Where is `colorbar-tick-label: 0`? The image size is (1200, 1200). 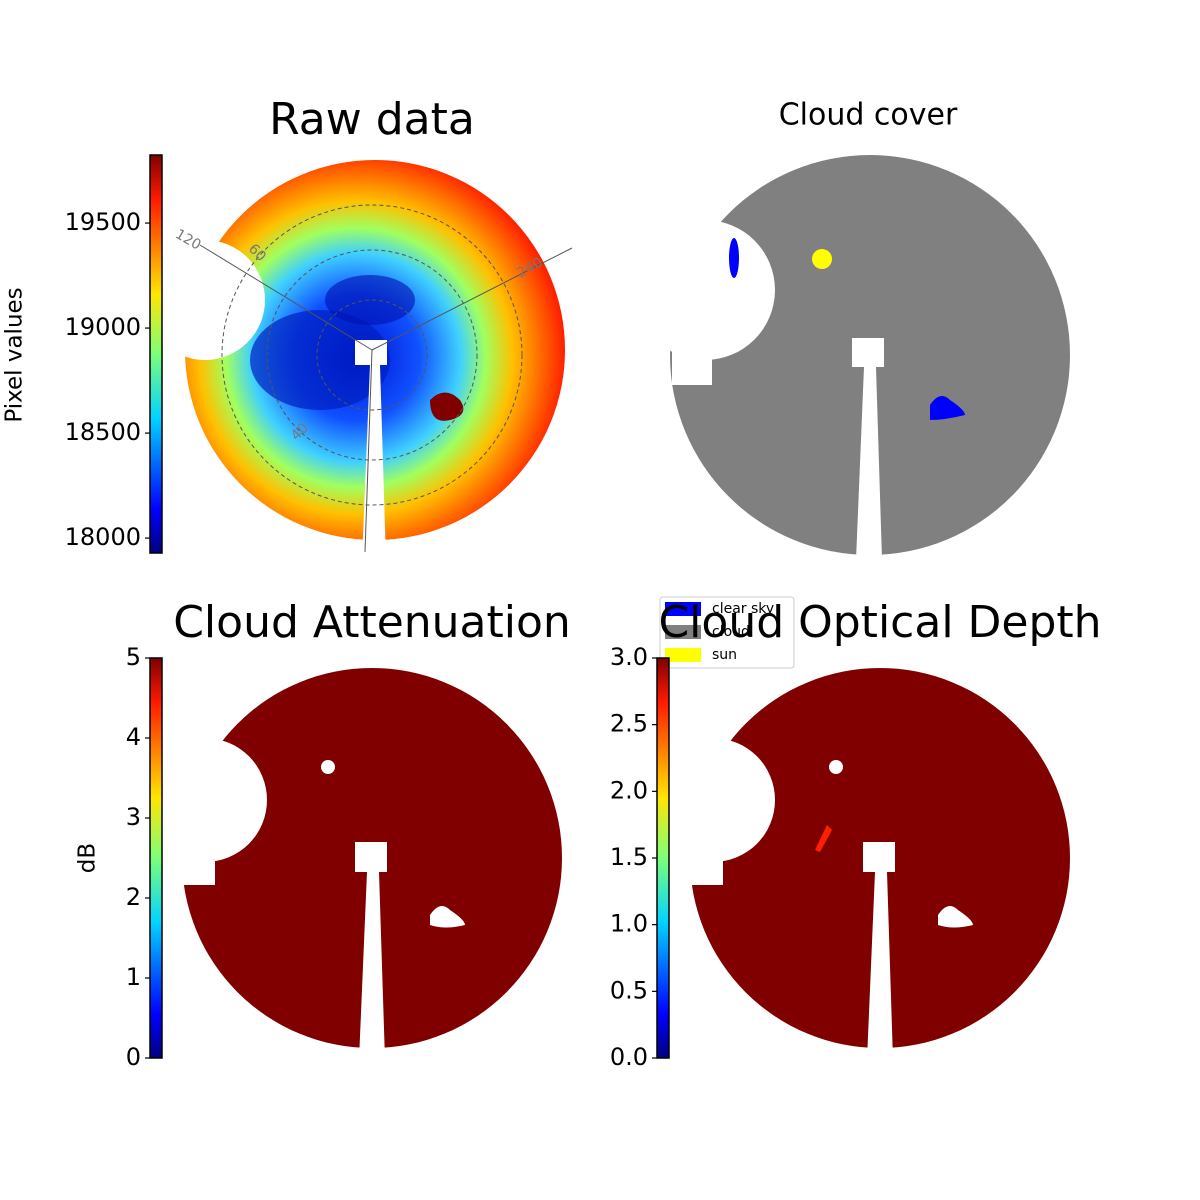
colorbar-tick-label: 0 is located at coordinates (133, 1057).